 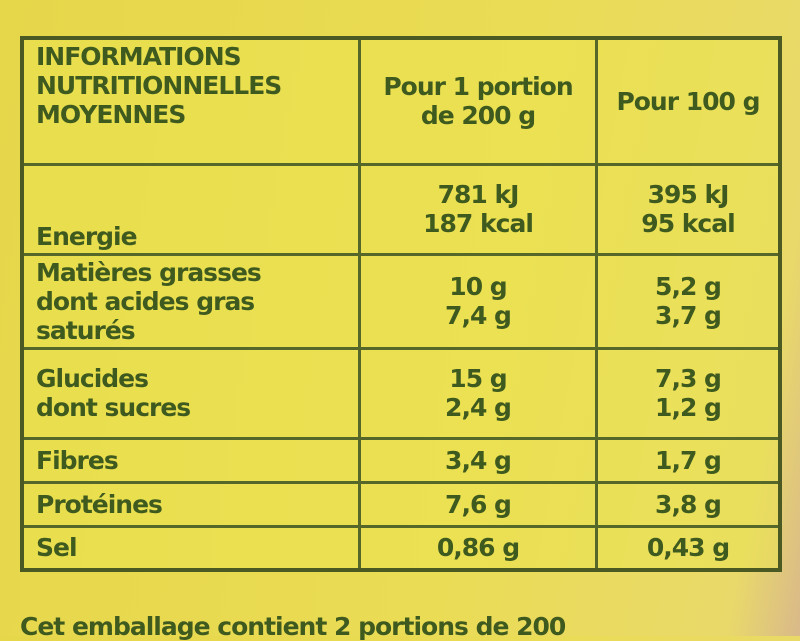 What do you see at coordinates (688, 504) in the screenshot?
I see `per100-value: 3,8 g` at bounding box center [688, 504].